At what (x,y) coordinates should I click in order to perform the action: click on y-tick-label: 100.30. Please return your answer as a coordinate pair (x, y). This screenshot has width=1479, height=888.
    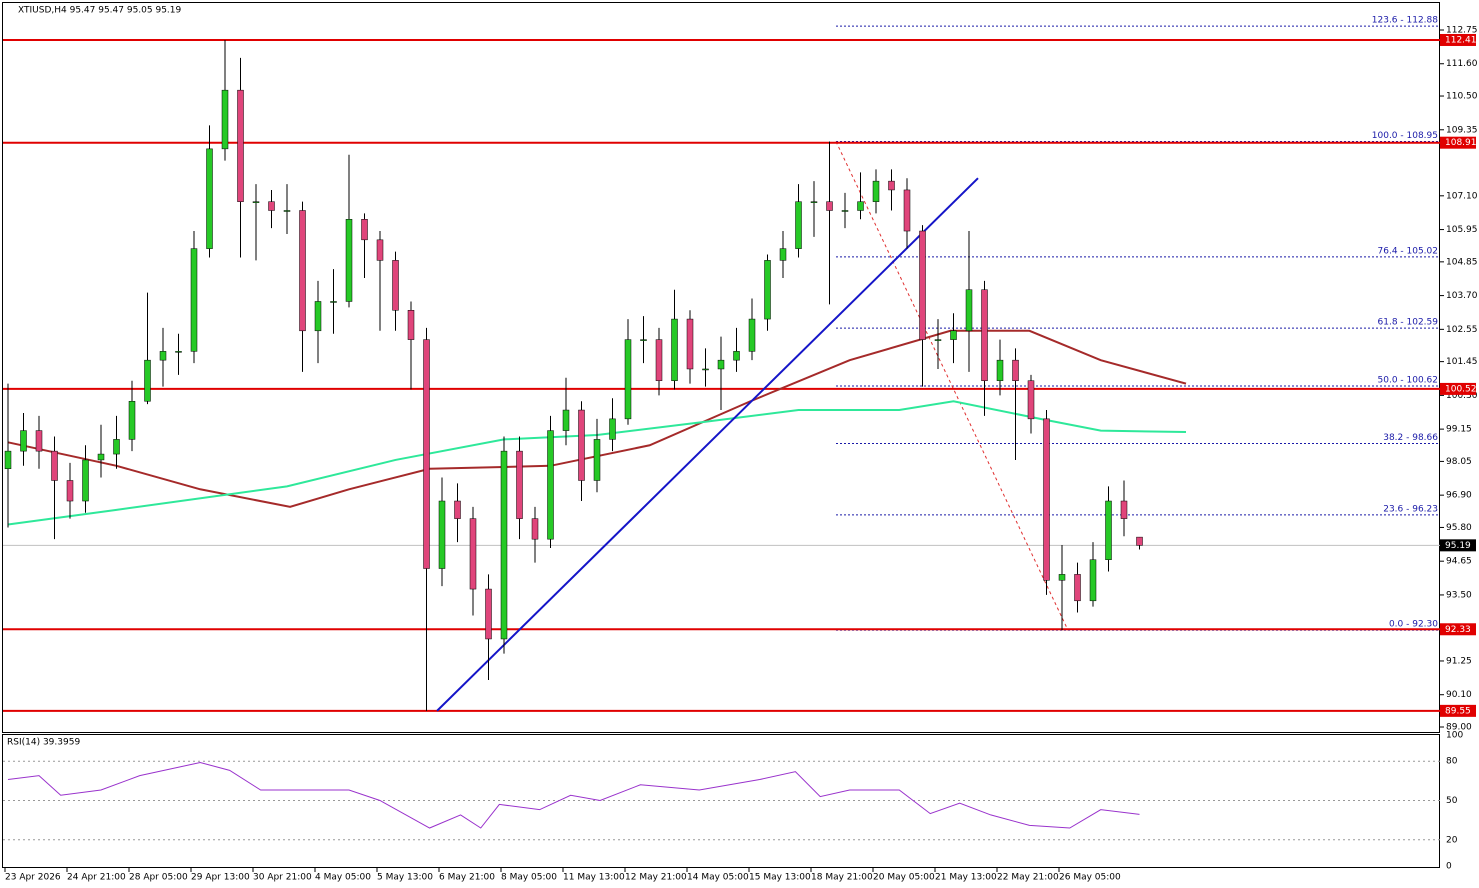
    Looking at the image, I should click on (1462, 396).